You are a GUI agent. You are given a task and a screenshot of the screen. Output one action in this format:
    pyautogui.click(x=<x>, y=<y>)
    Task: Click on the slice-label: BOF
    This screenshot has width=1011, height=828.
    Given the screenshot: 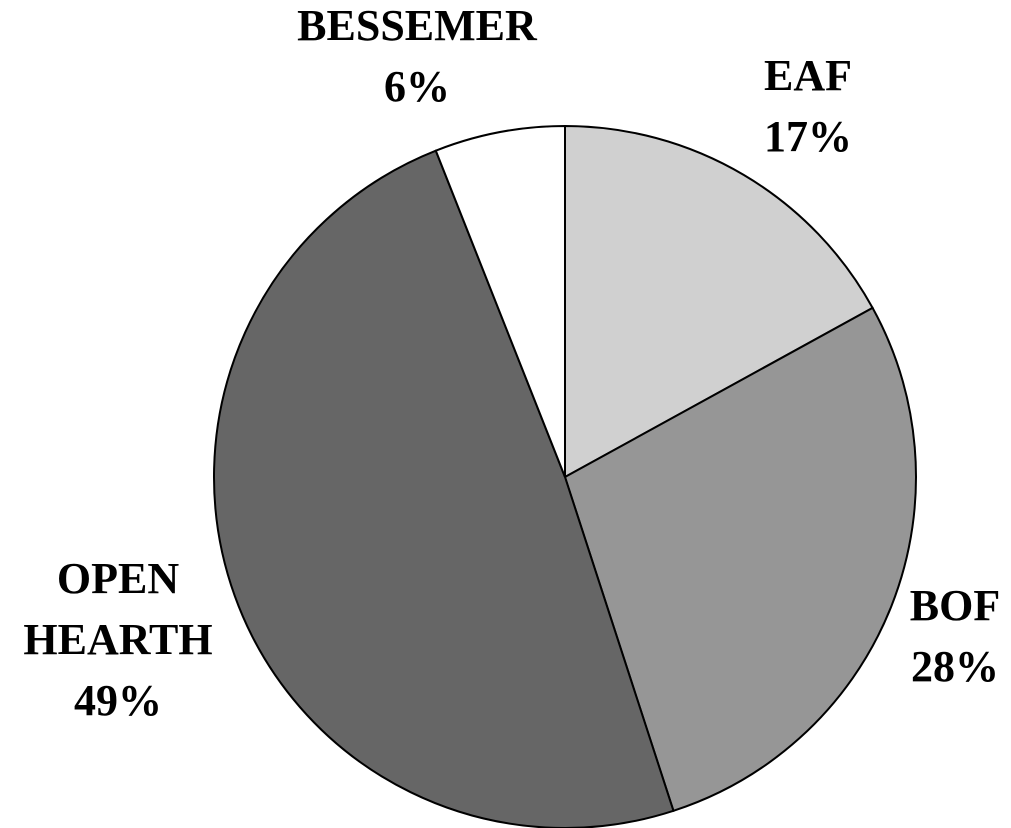 What is the action you would take?
    pyautogui.click(x=955, y=605)
    